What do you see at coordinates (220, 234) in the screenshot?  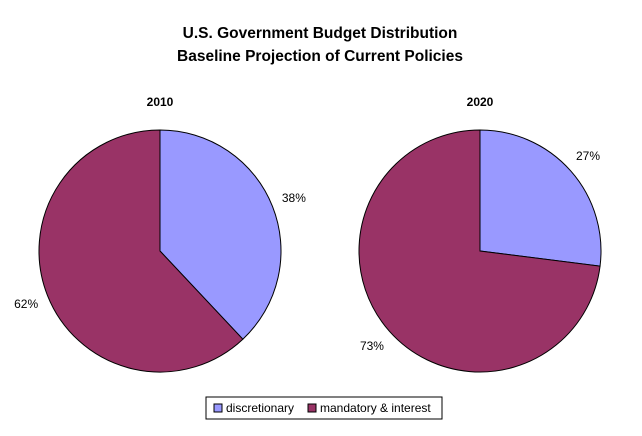 I see `pie-2010-slice-discretionary` at bounding box center [220, 234].